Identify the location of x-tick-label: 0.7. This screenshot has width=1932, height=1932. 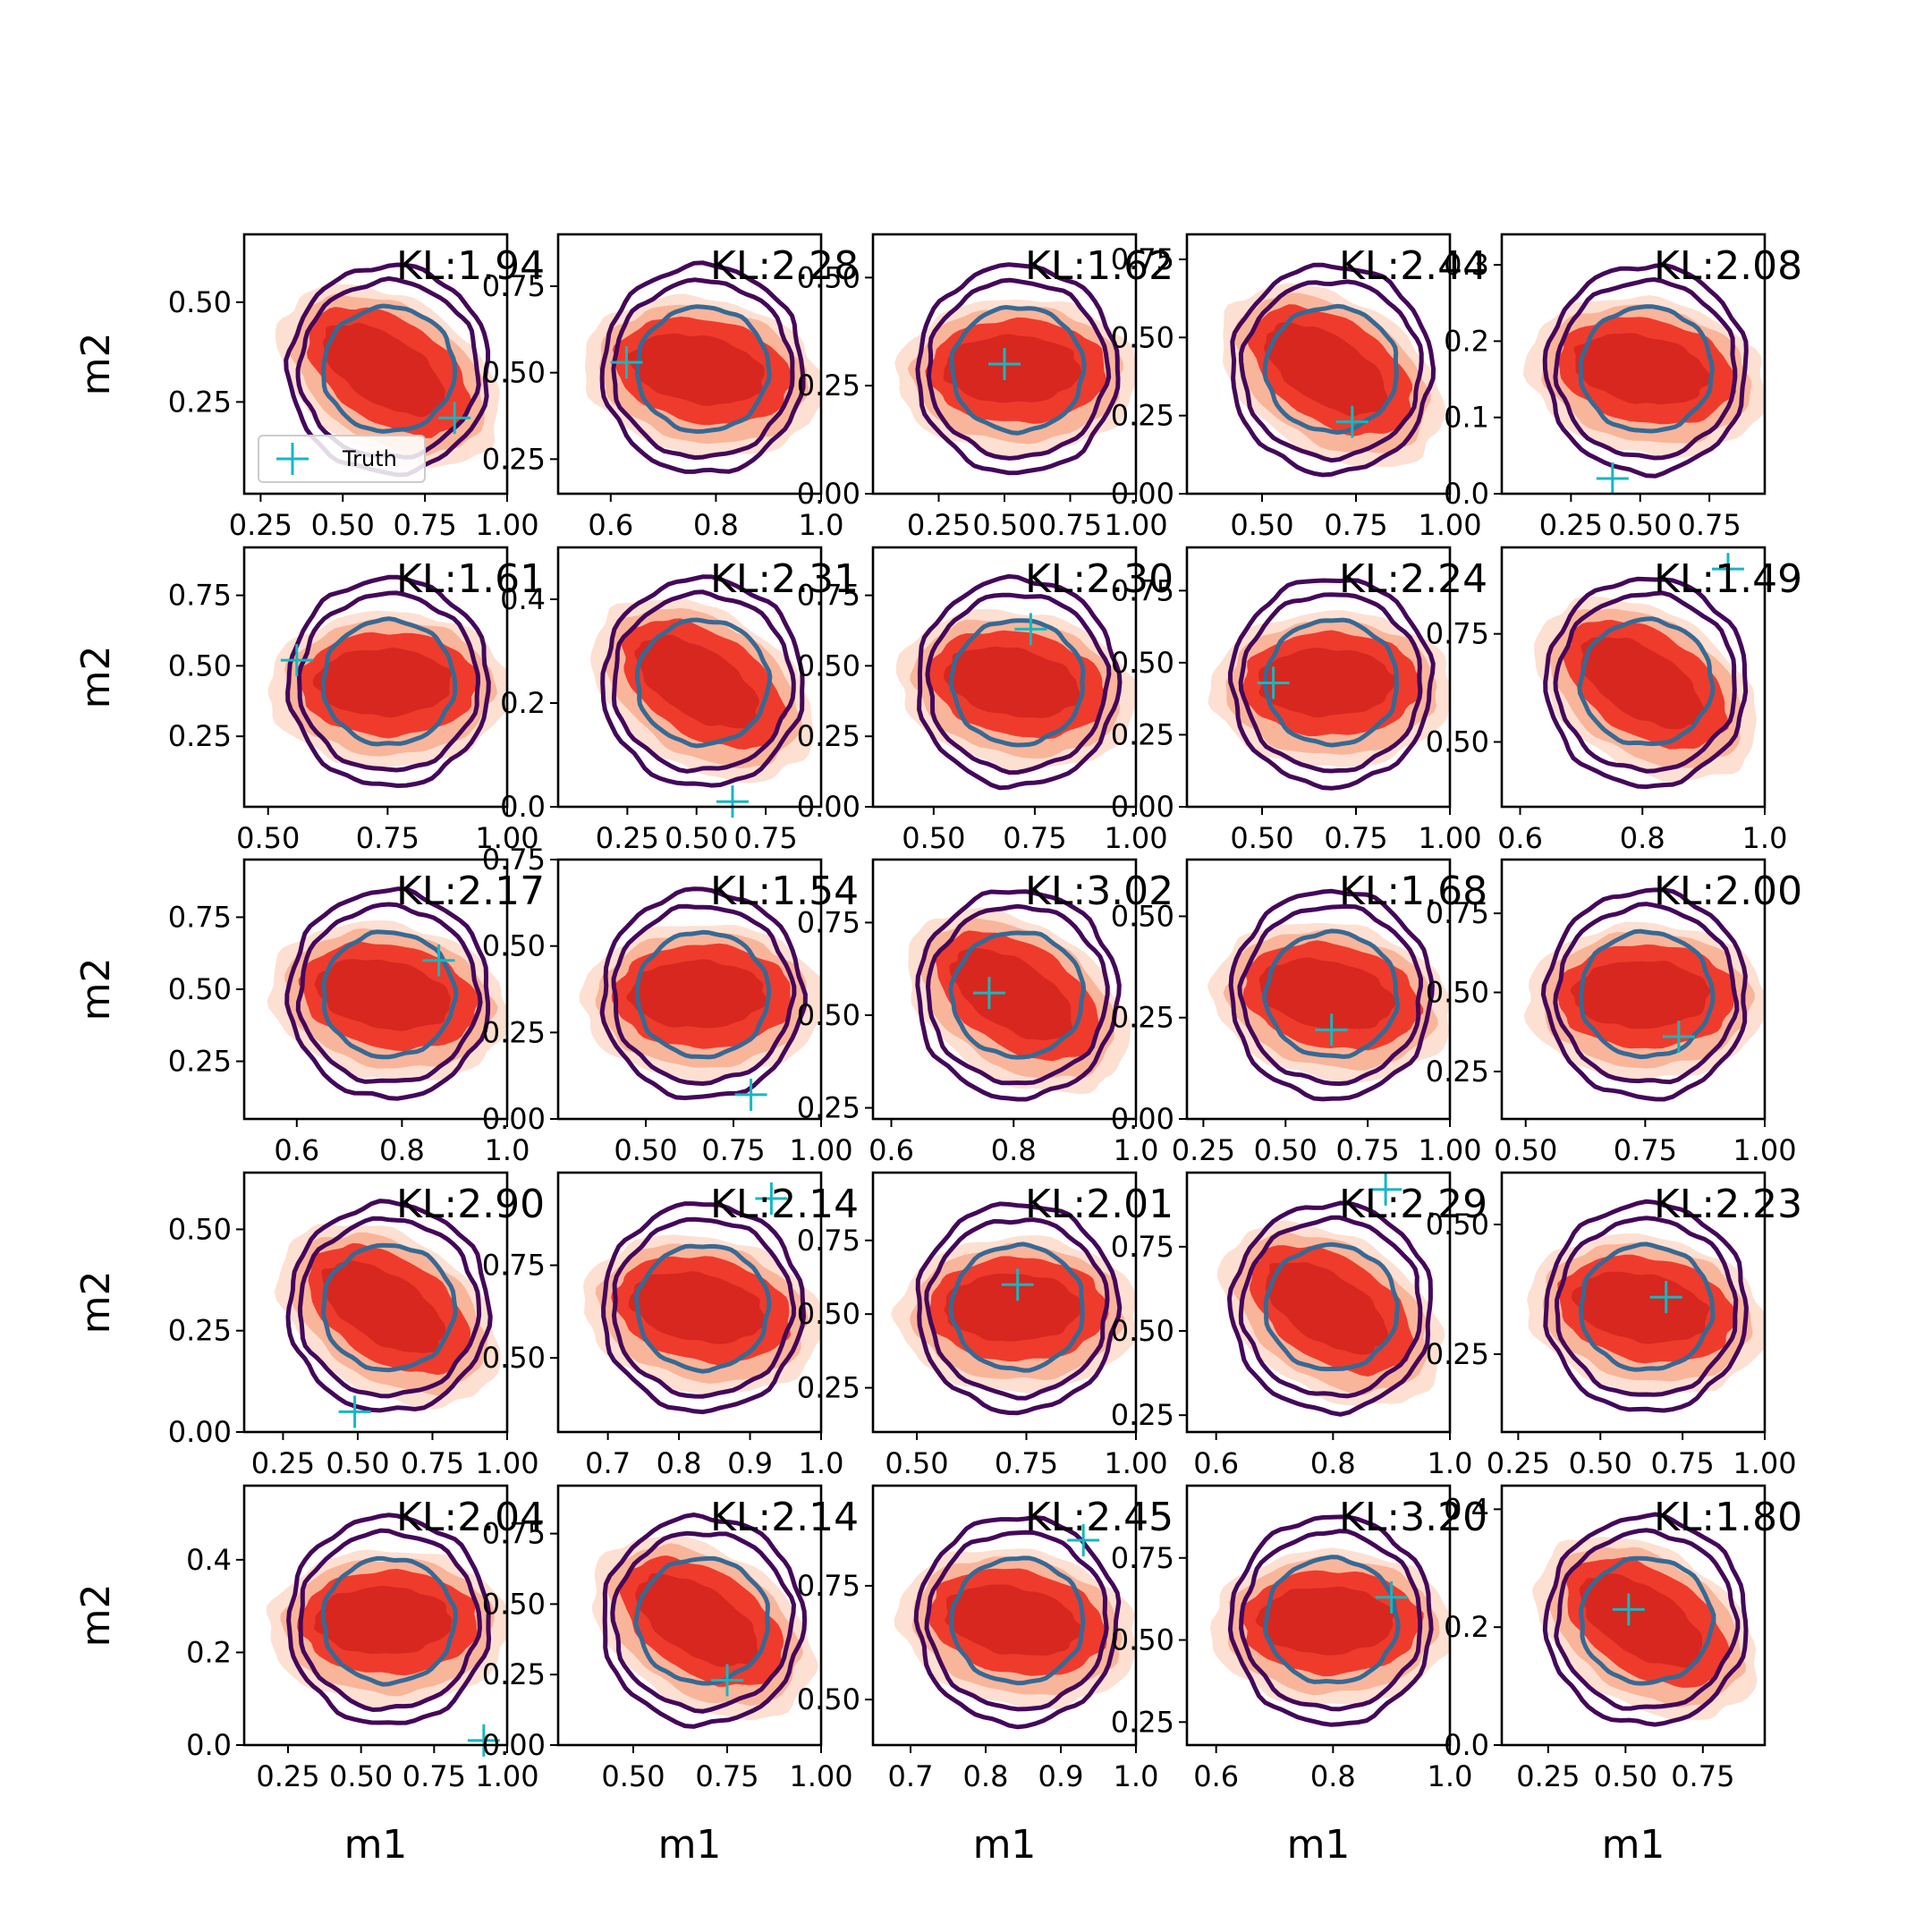
(608, 1463).